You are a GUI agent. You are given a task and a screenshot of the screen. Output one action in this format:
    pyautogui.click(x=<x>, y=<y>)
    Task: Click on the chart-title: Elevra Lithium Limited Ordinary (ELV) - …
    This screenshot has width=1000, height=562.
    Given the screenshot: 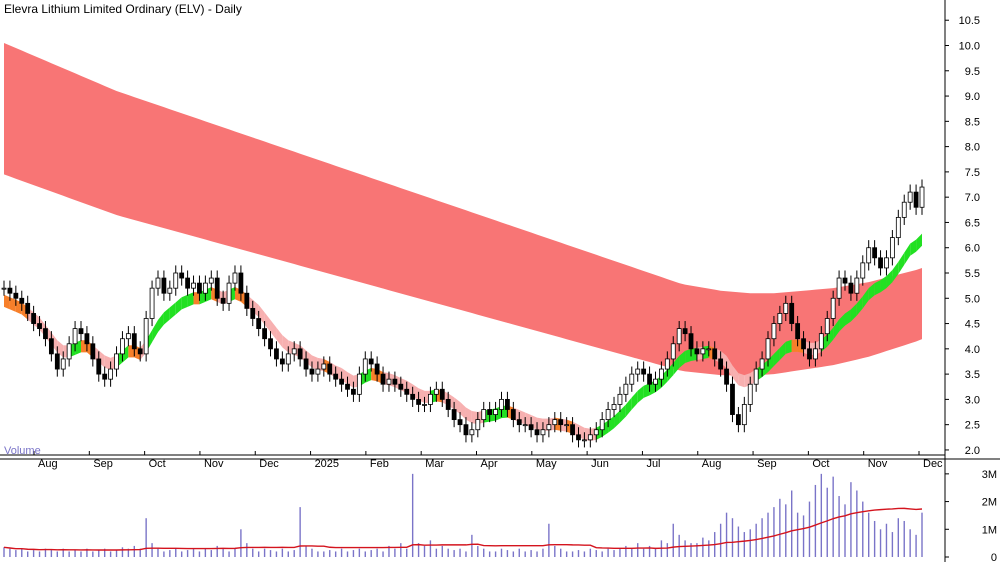 What is the action you would take?
    pyautogui.click(x=123, y=9)
    